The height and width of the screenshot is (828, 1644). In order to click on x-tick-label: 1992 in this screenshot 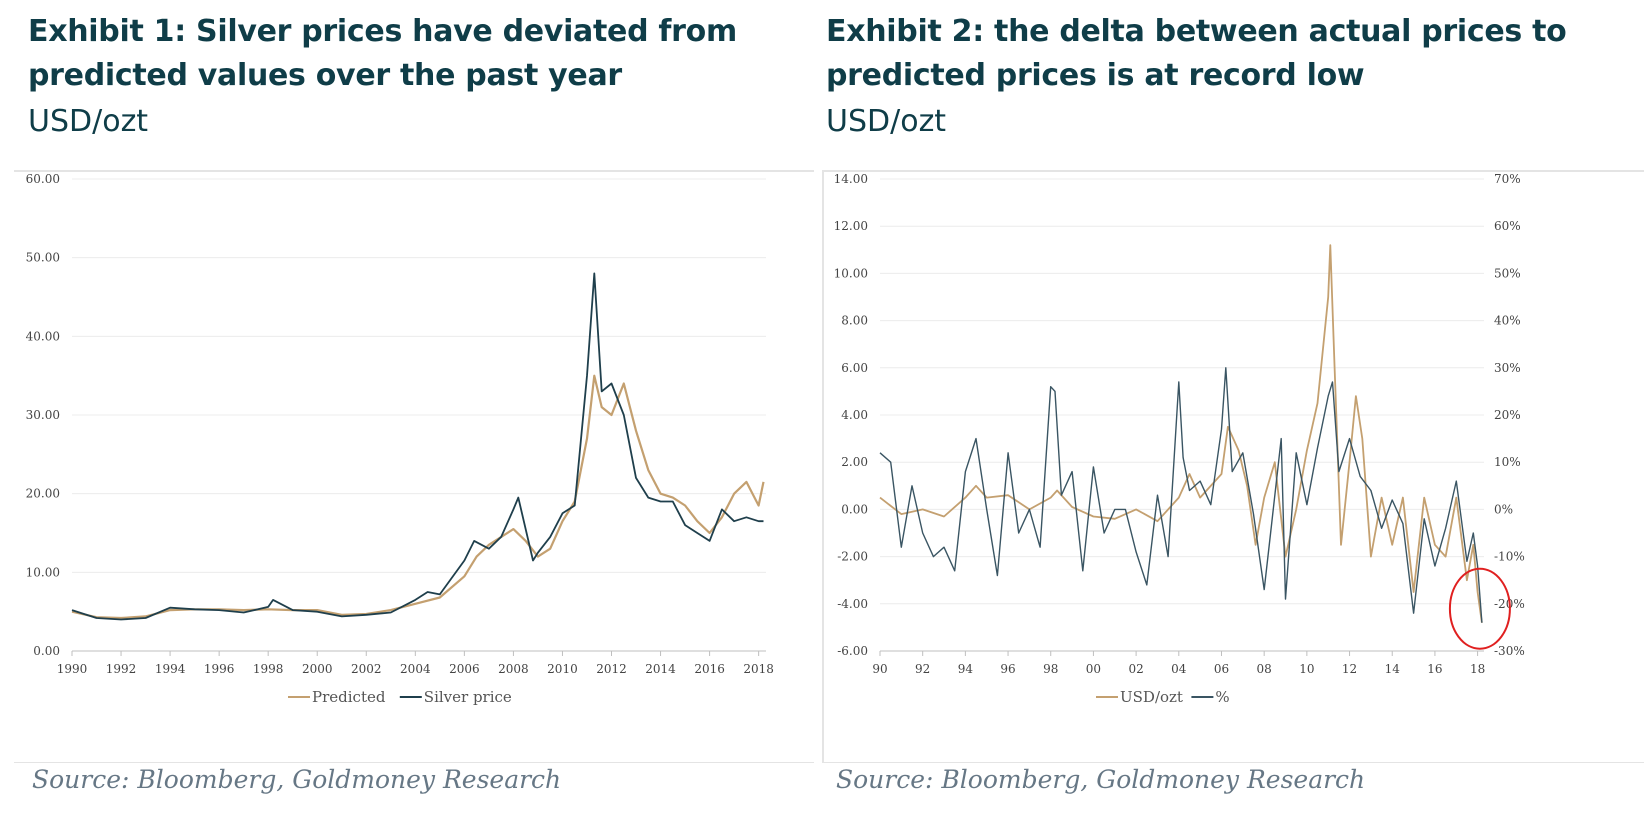, I will do `click(121, 669)`.